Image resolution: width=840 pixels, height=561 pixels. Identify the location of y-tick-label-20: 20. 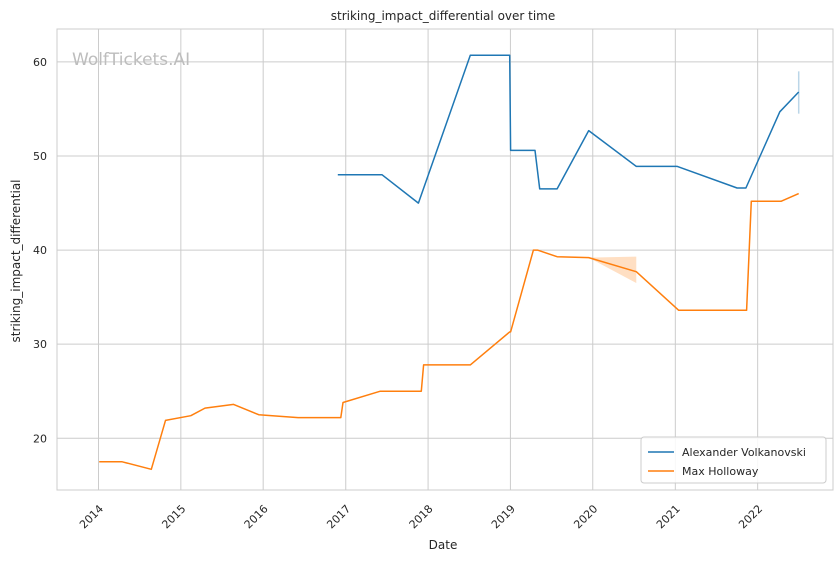
(40, 438).